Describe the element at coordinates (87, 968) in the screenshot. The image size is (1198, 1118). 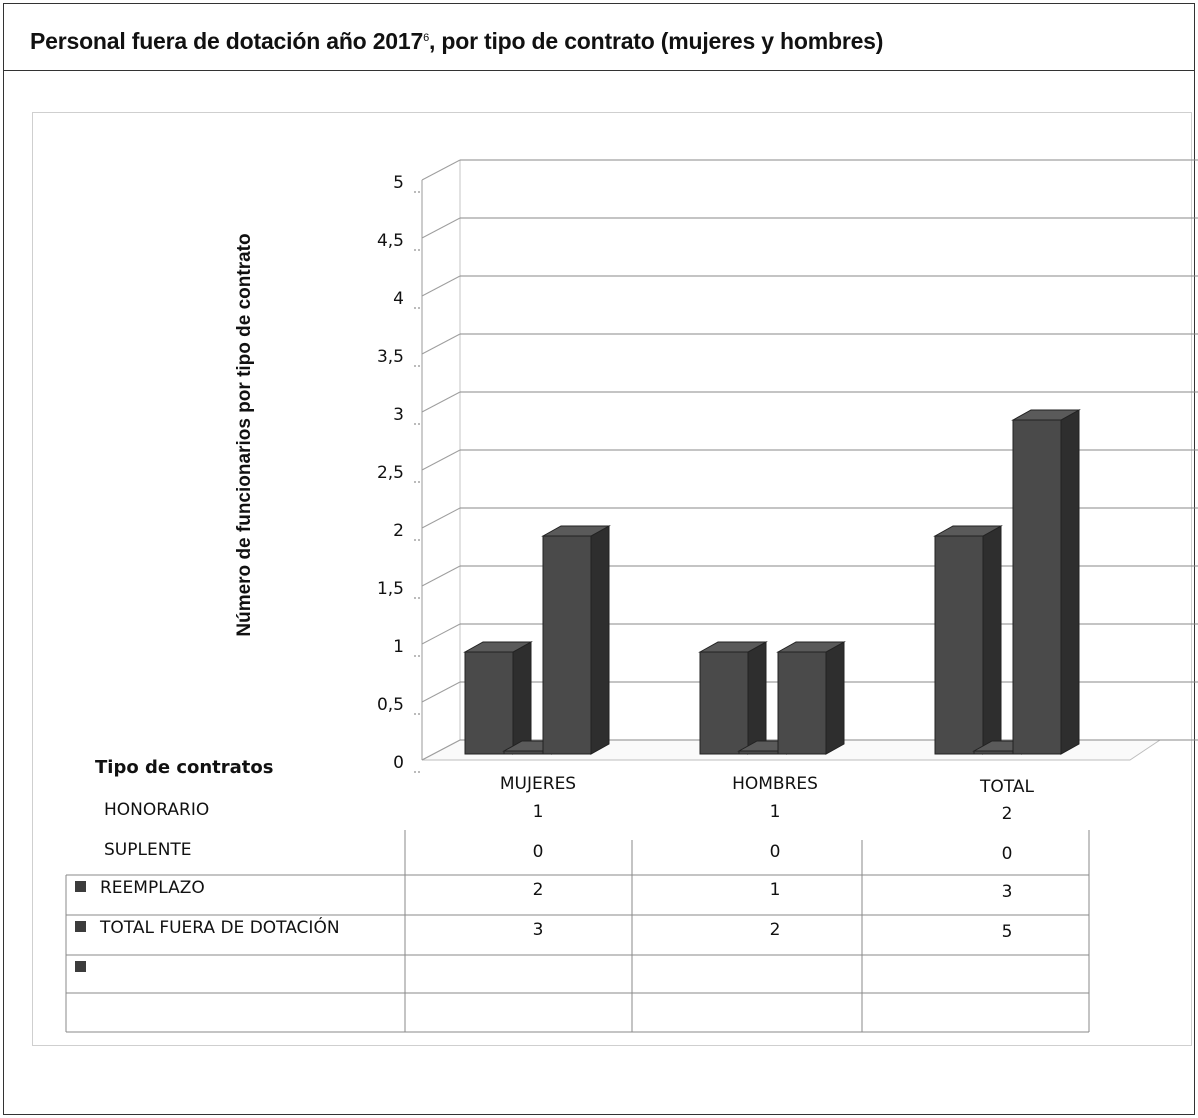
I see `row-label-empty` at that location.